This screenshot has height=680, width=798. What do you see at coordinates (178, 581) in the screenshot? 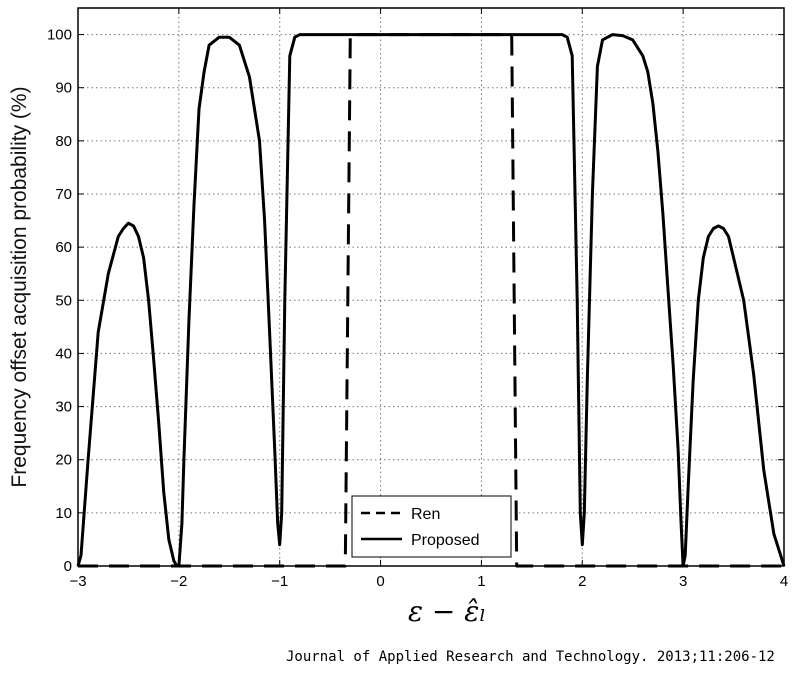
I see `x-tick-label: −2` at bounding box center [178, 581].